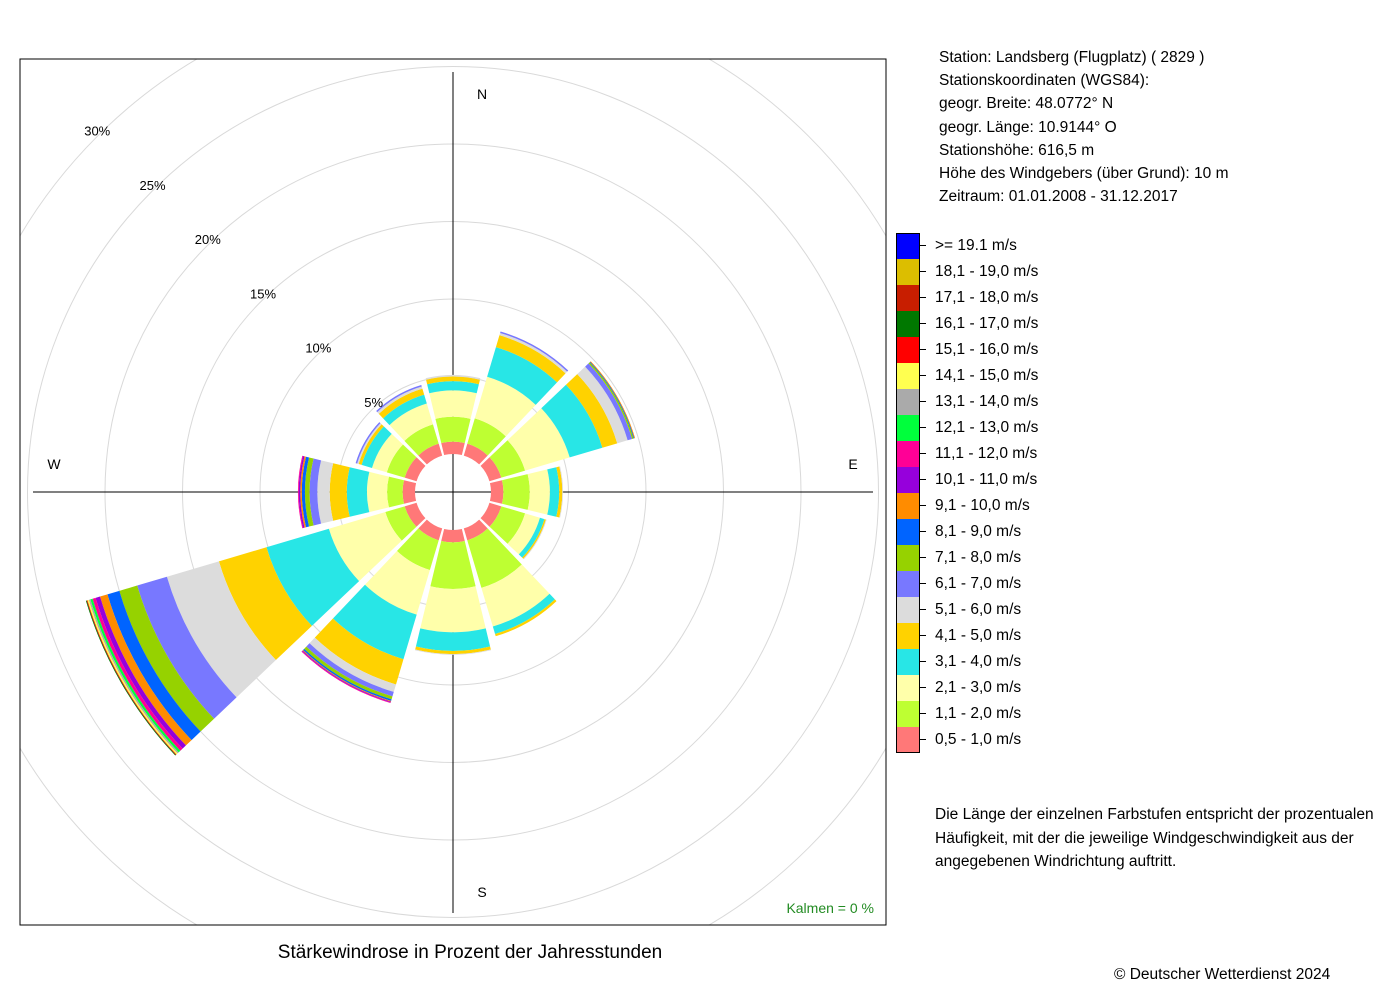 This screenshot has height=1000, width=1400. I want to click on legend-item: 6,1 - 7,0 m/s, so click(1136, 584).